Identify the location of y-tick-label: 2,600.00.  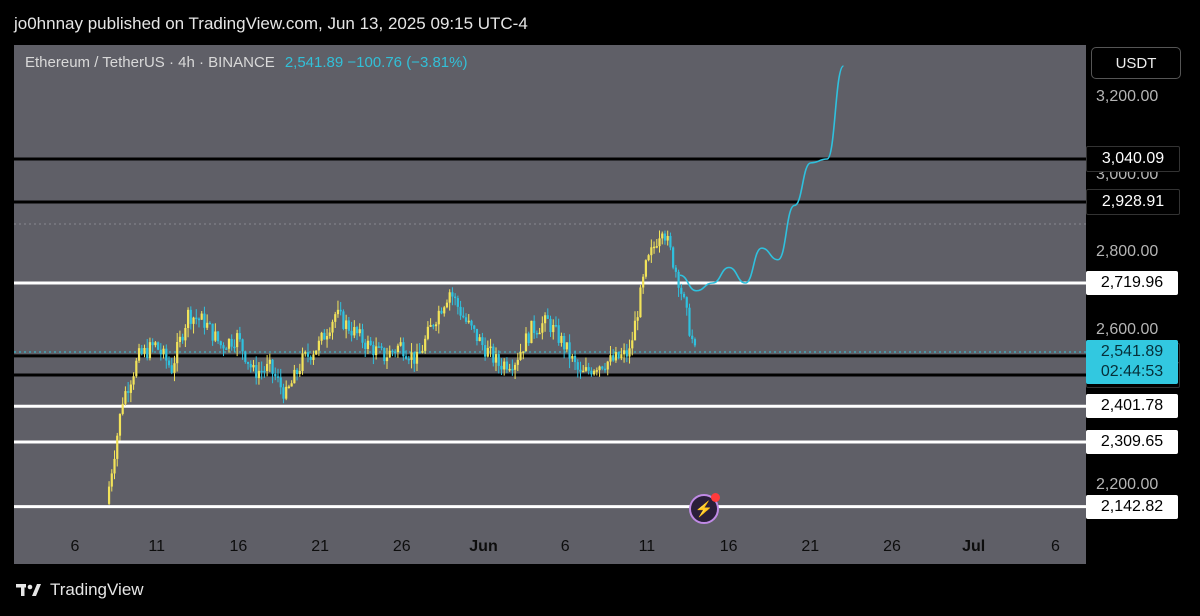
(1127, 329).